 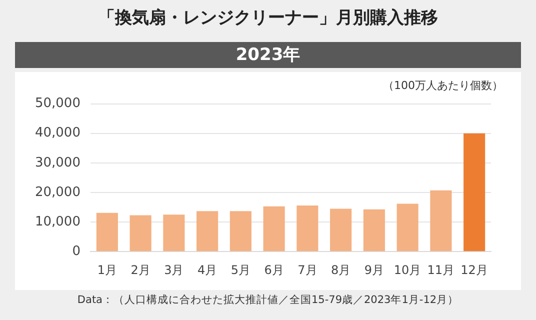 What do you see at coordinates (57, 133) in the screenshot?
I see `y-tick-label: 40,000` at bounding box center [57, 133].